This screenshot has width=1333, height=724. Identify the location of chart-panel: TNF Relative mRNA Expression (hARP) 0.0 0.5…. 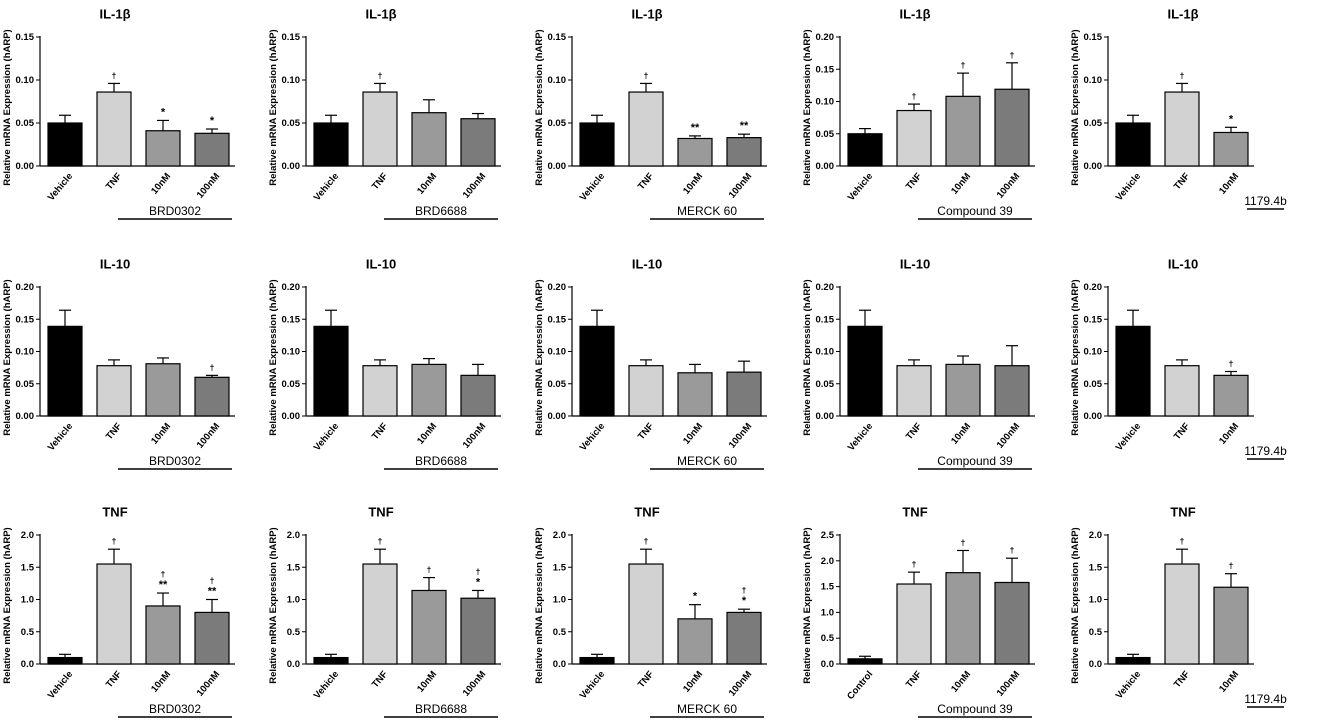
(118, 611).